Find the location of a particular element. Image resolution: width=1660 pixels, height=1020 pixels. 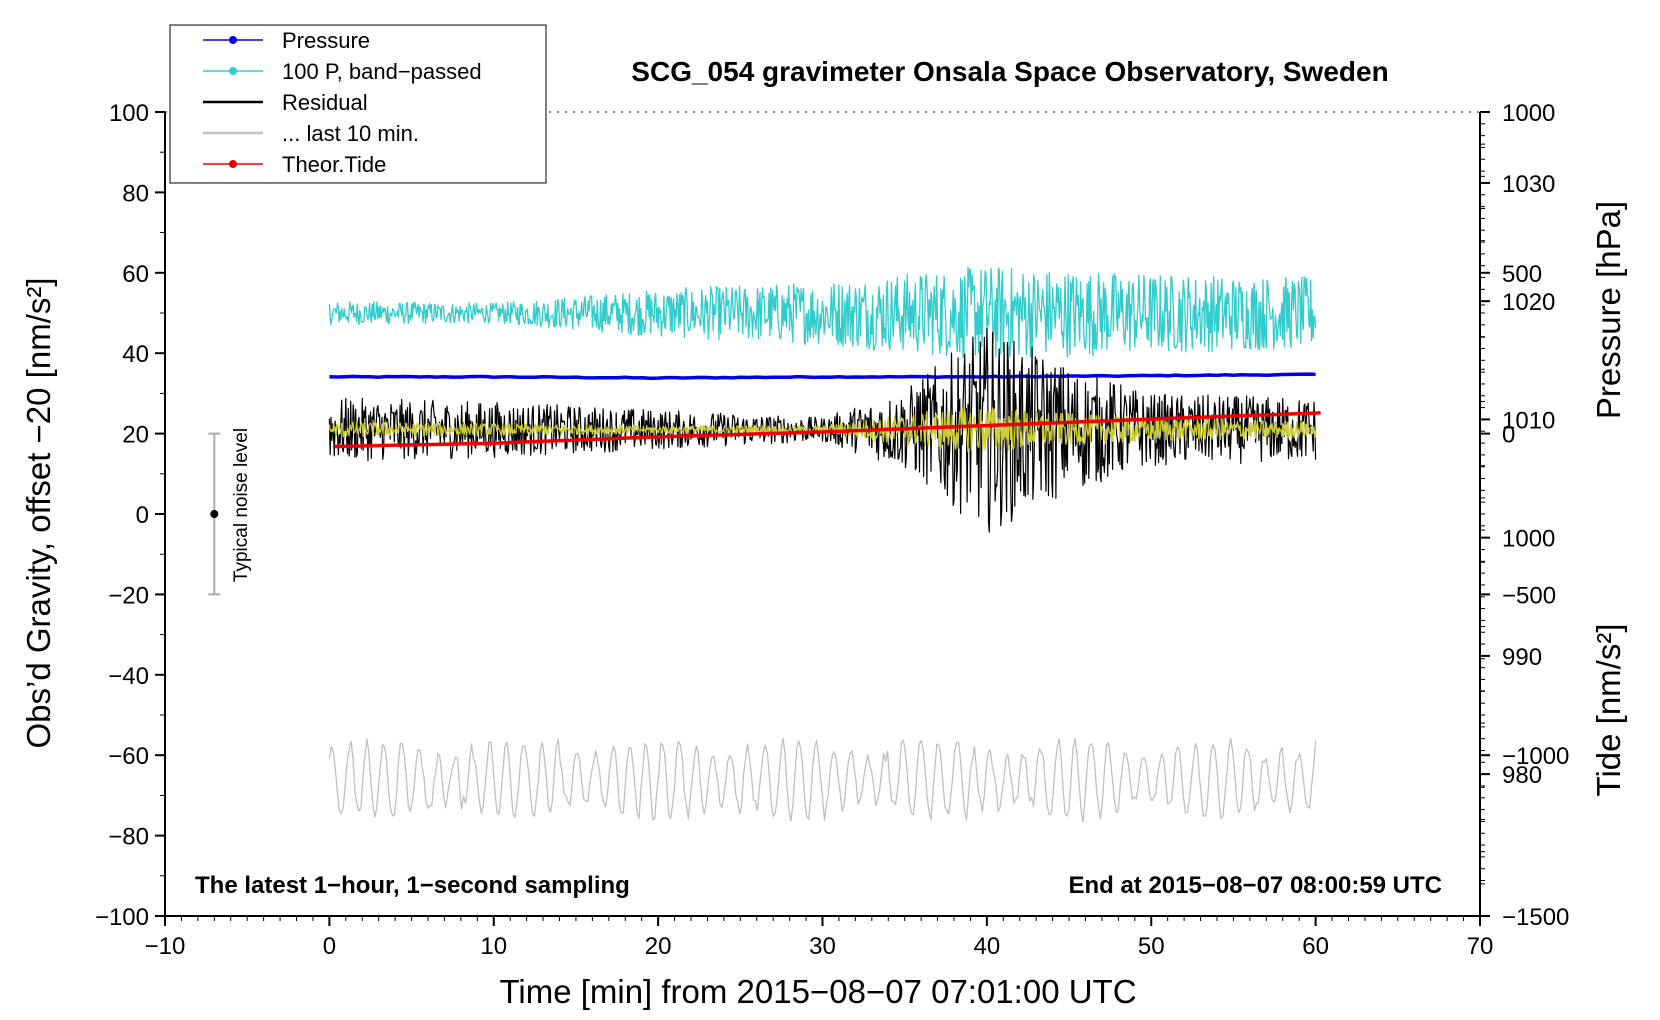

tide-tick-label: 0 is located at coordinates (1508, 435).